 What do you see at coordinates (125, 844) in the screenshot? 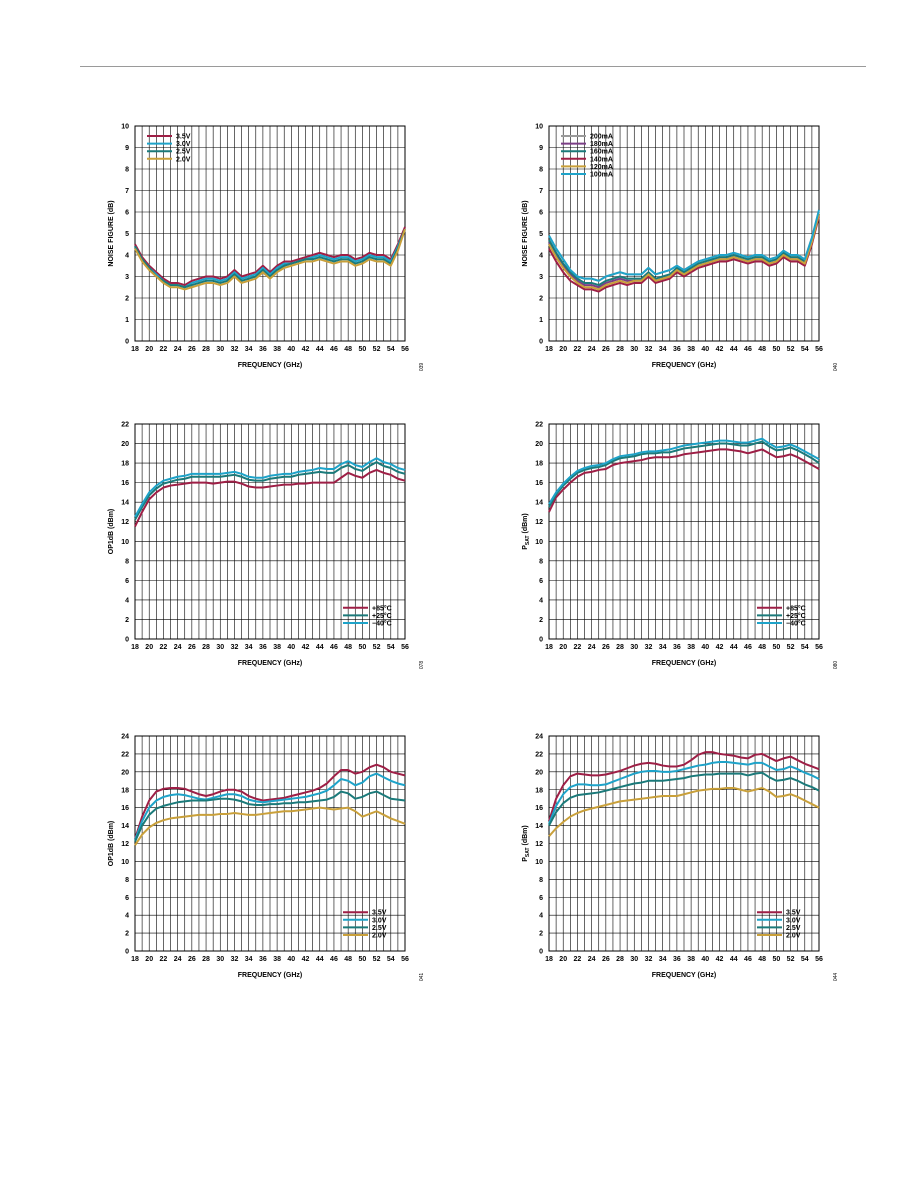
I see `y-tick-label: 12` at bounding box center [125, 844].